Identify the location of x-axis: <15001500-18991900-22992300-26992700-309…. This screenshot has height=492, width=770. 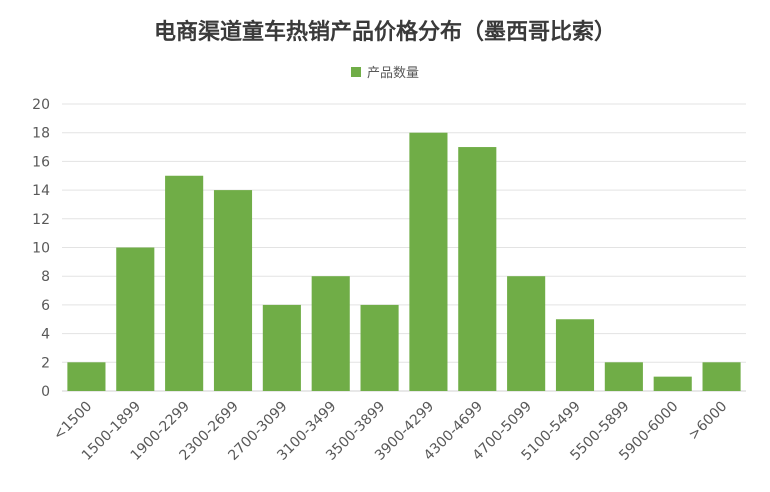
(390, 431).